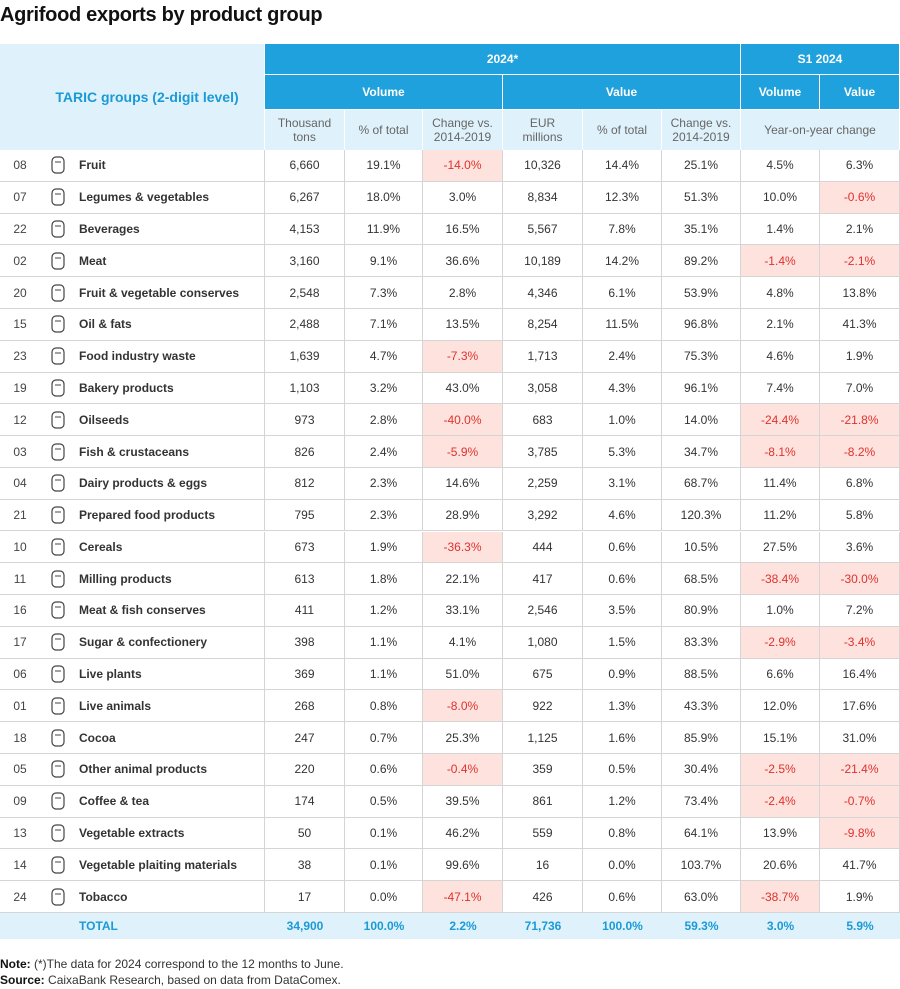 This screenshot has height=989, width=900. Describe the element at coordinates (701, 897) in the screenshot. I see `cell: 63.0%` at that location.